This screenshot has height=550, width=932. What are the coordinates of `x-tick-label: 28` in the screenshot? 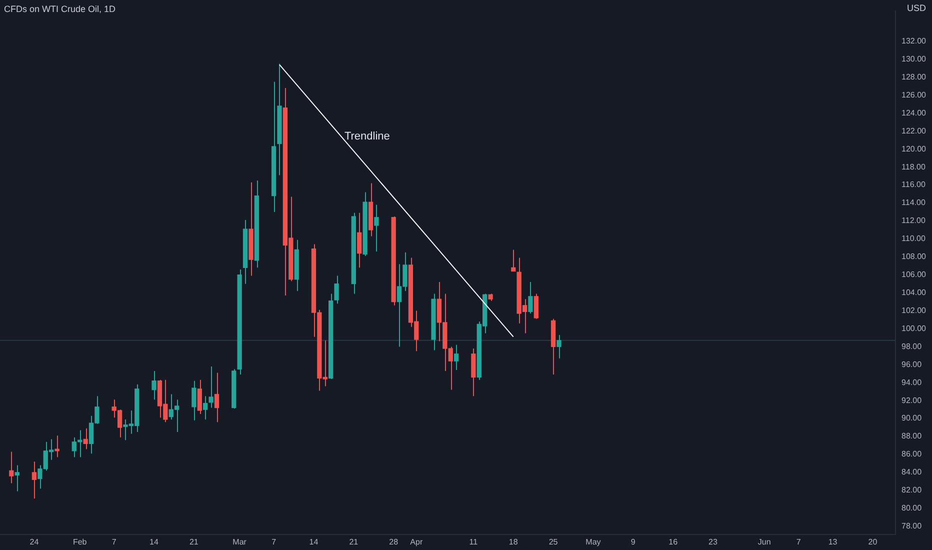 It's located at (394, 541).